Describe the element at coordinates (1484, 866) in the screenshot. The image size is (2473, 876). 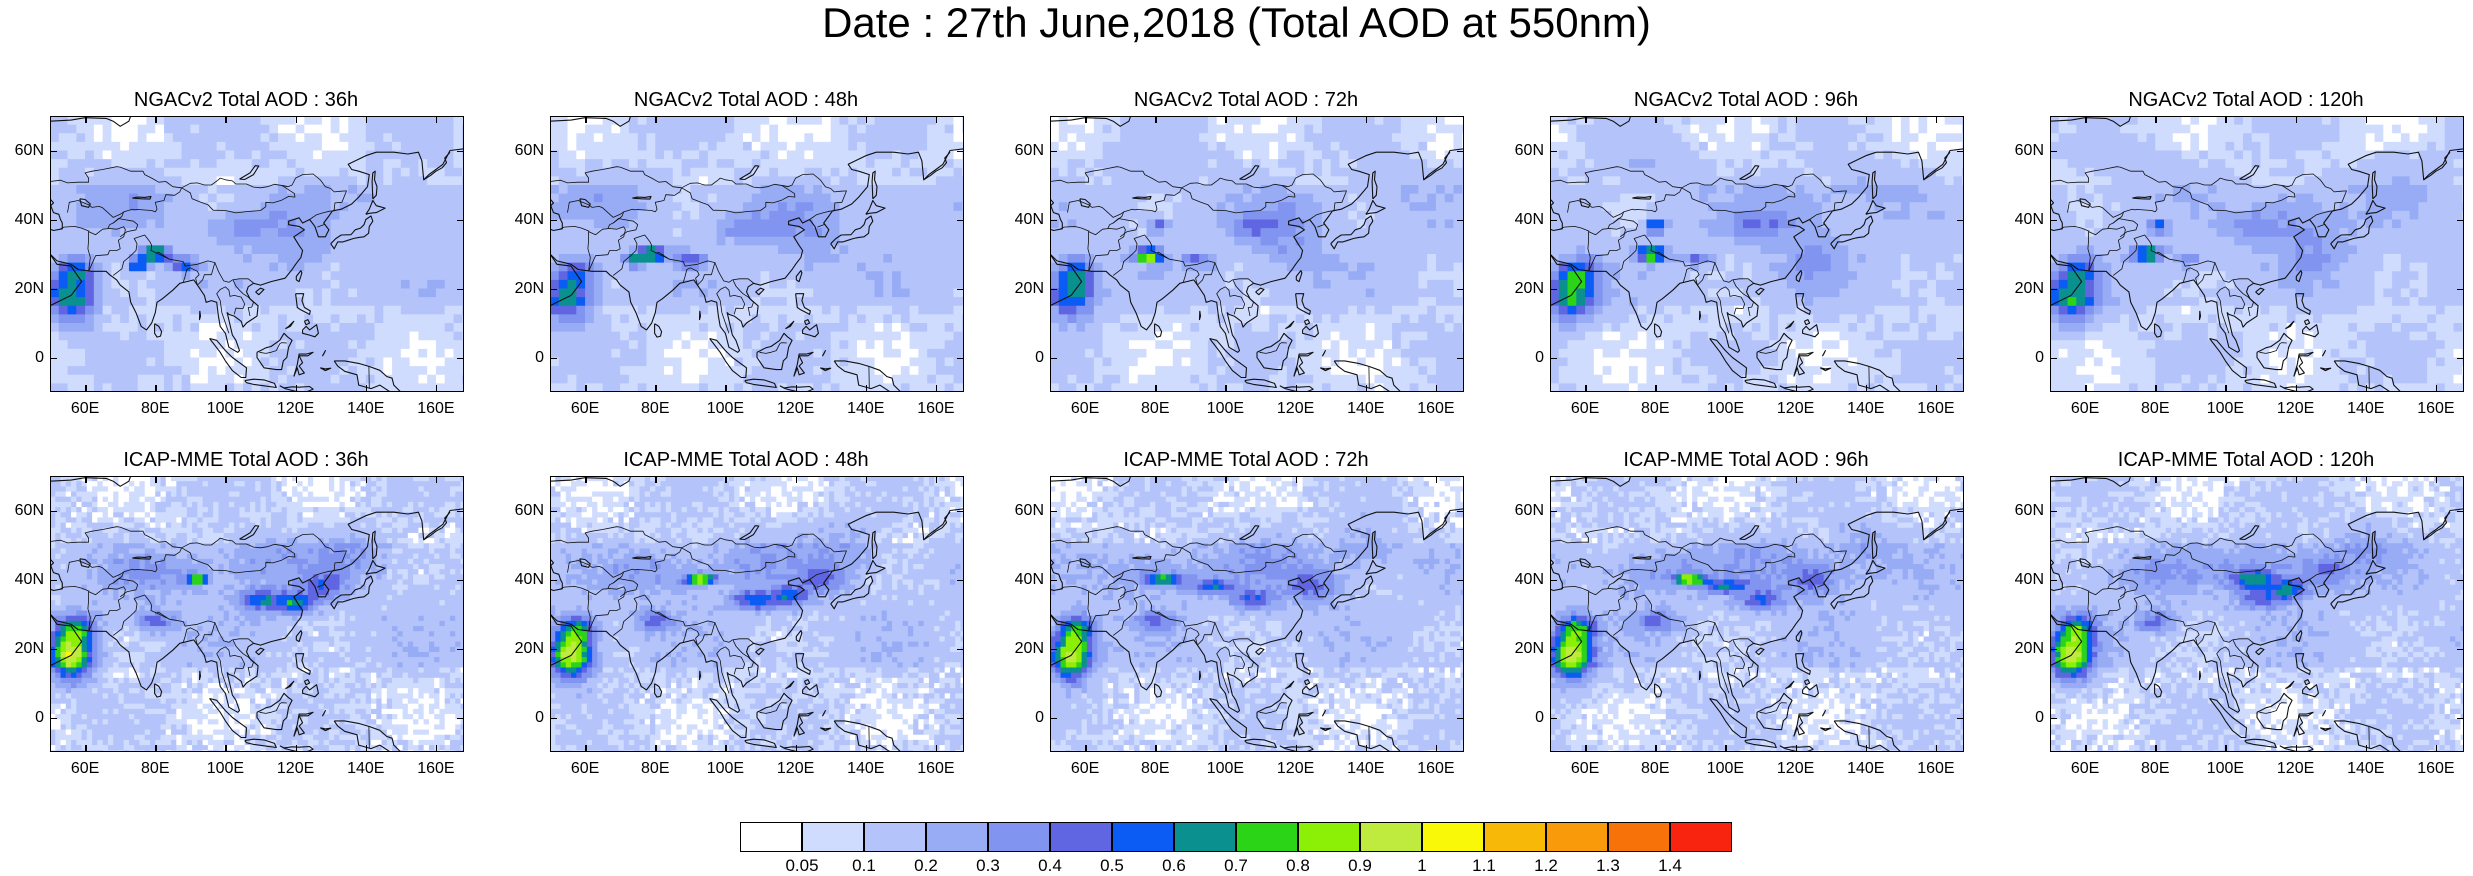
I see `colorbar-label: 1.1` at that location.